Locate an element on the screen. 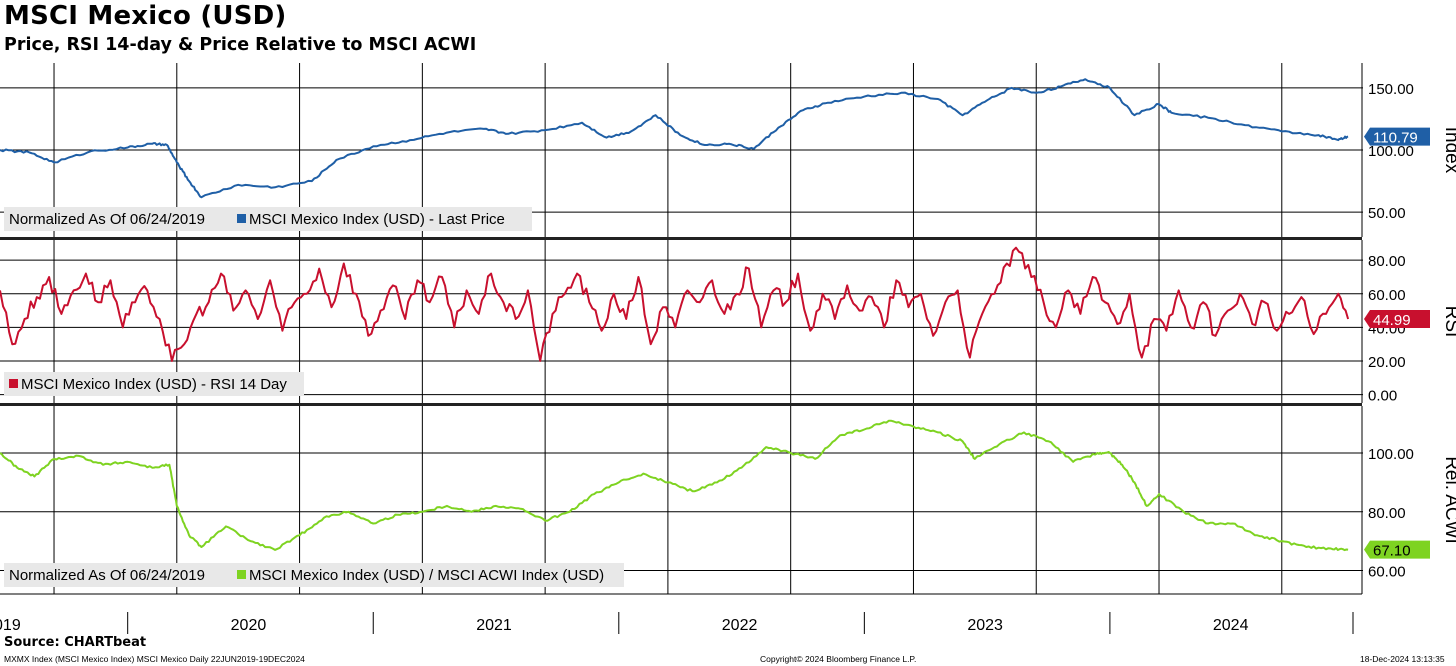 This screenshot has width=1456, height=666. price-last-value-label: 110.79 is located at coordinates (1395, 138).